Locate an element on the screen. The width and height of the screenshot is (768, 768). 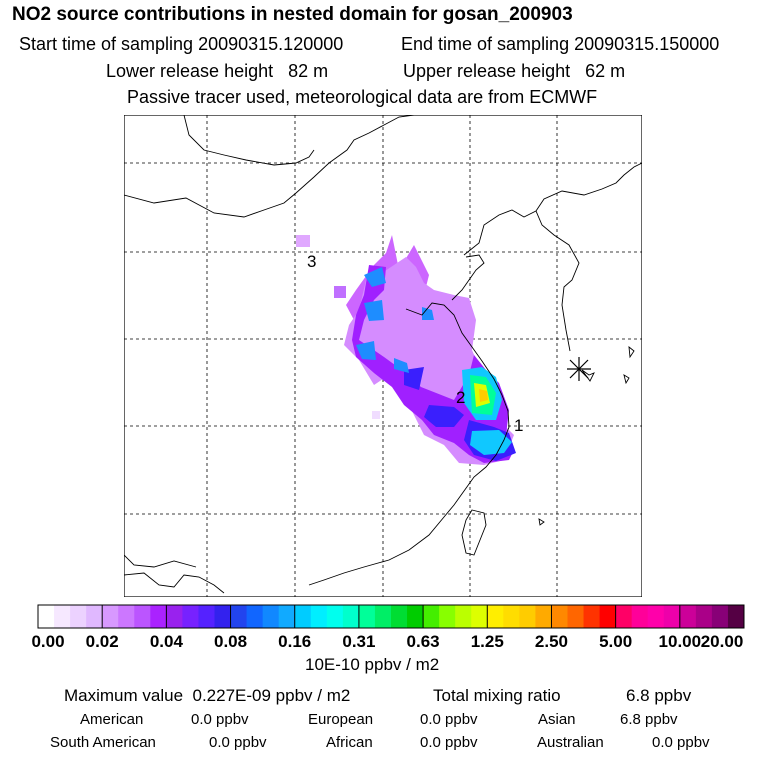
colorbar-tick-label: 2.50 is located at coordinates (551, 641).